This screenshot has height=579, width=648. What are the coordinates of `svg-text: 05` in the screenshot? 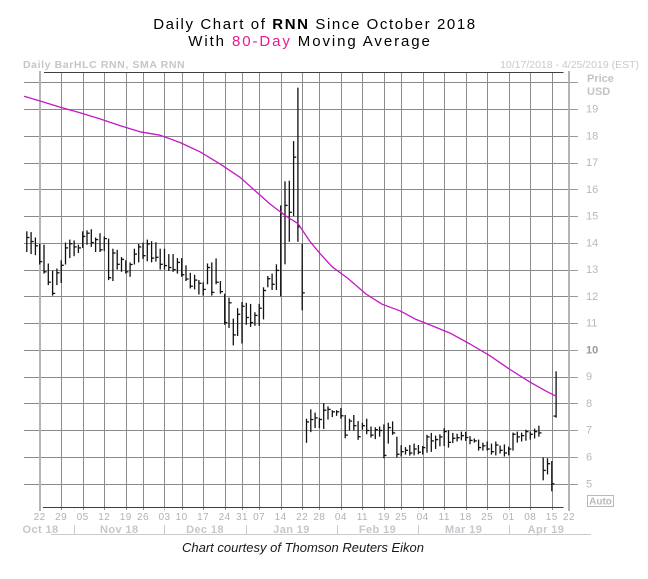 It's located at (83, 517).